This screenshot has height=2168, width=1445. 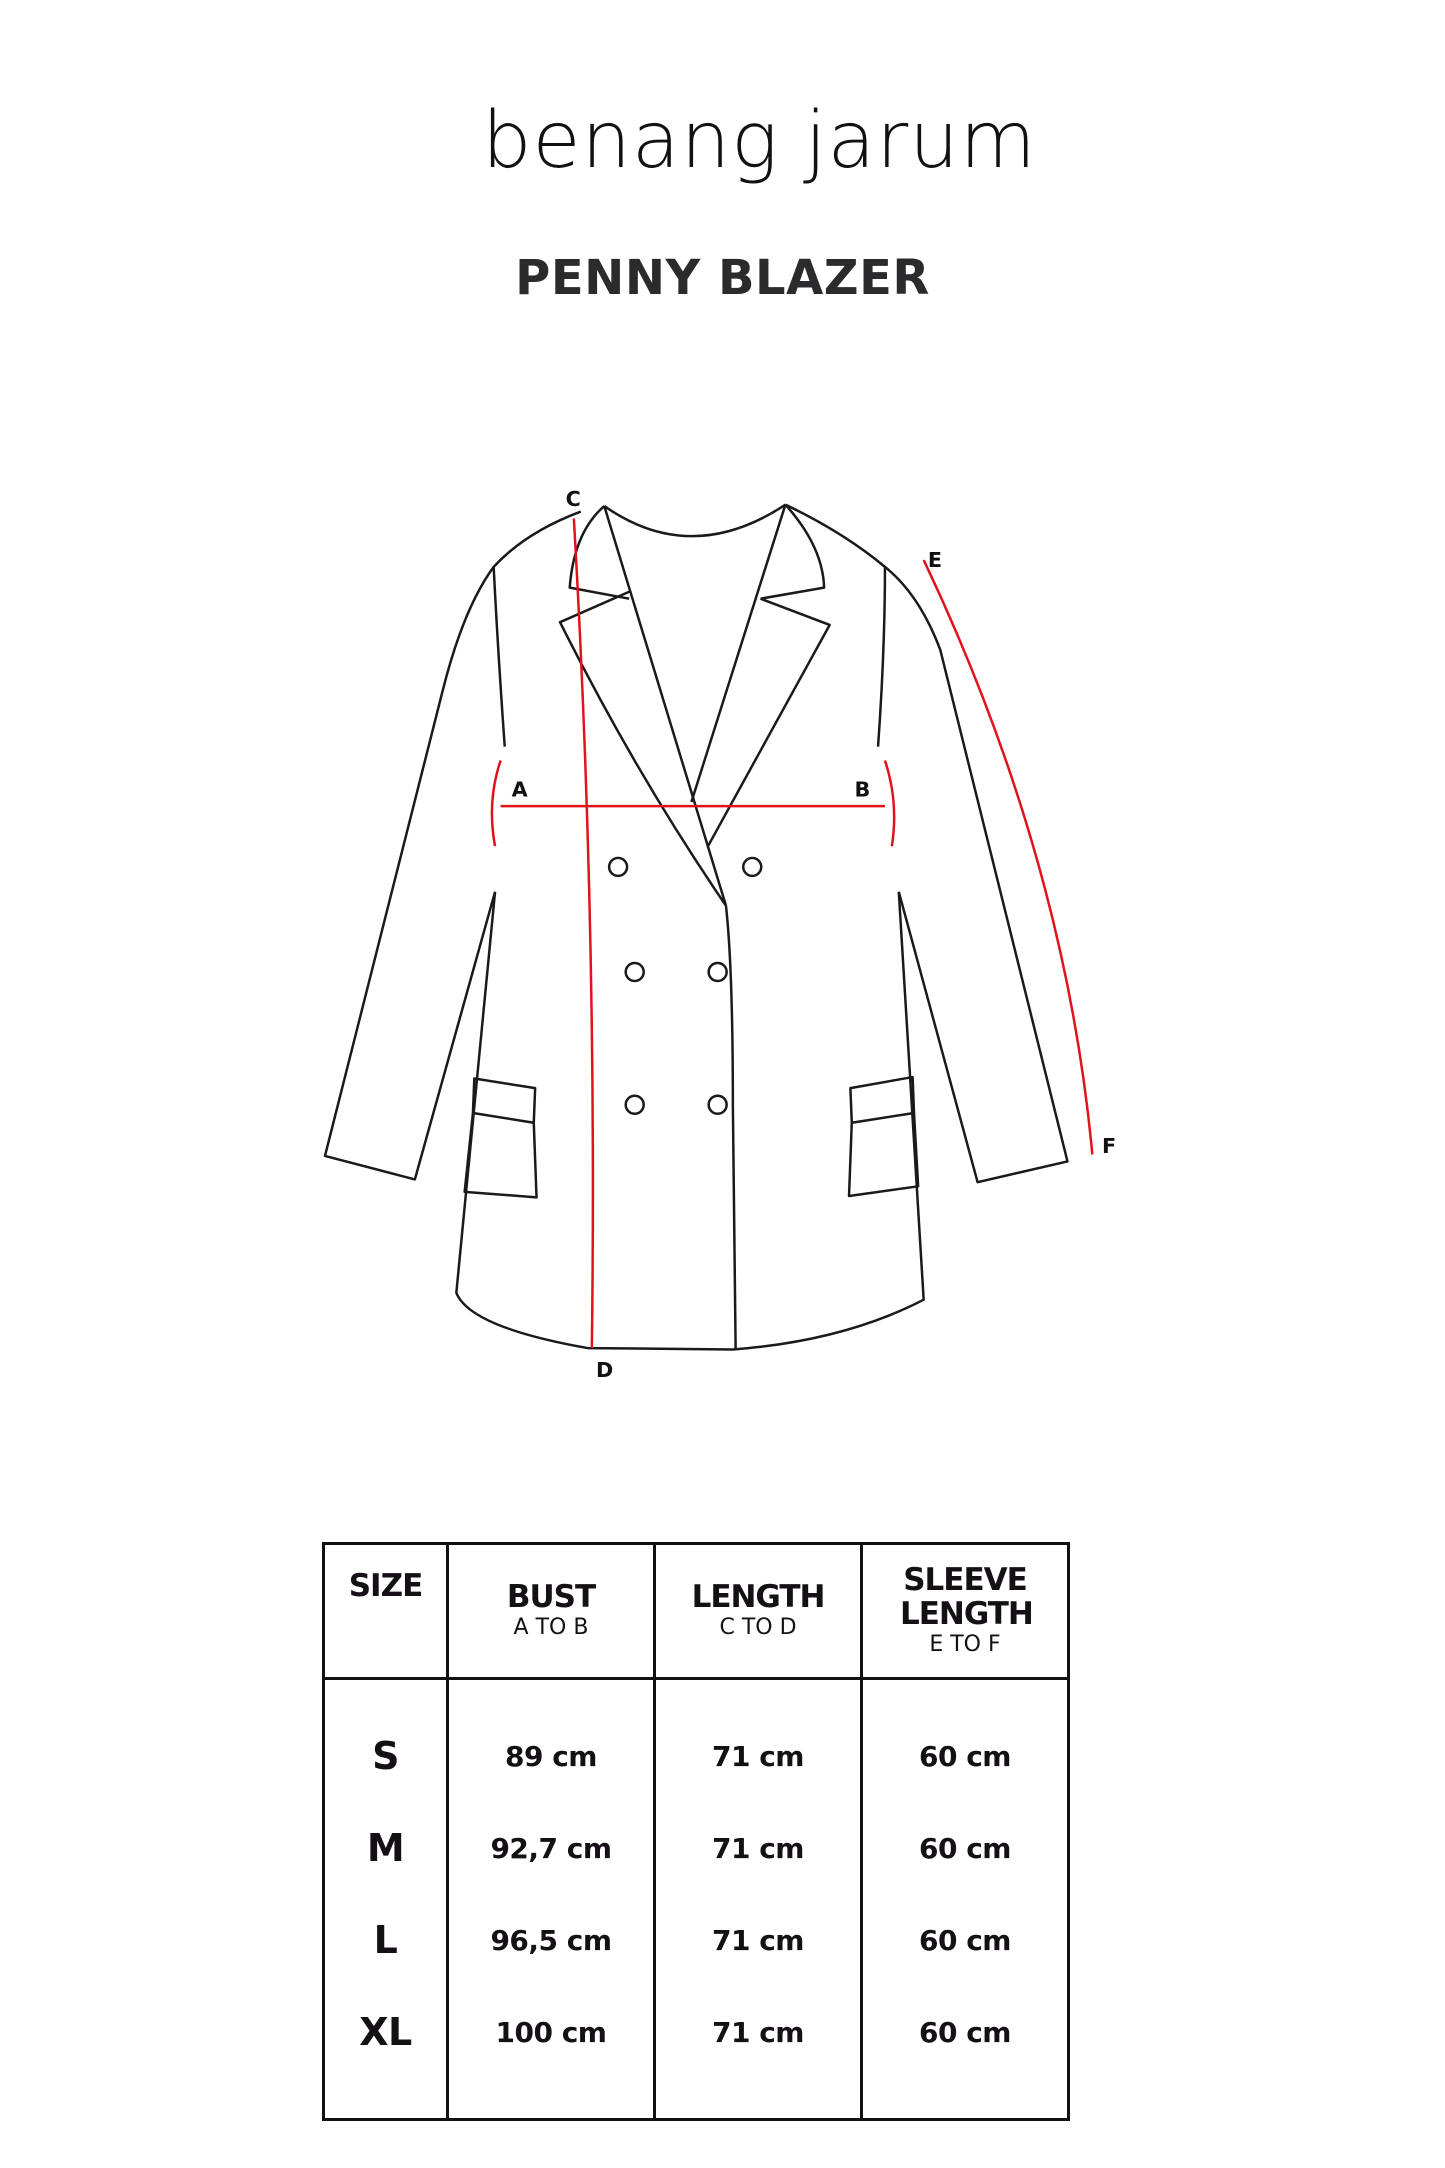 What do you see at coordinates (385, 1611) in the screenshot?
I see `header-size: SIZE` at bounding box center [385, 1611].